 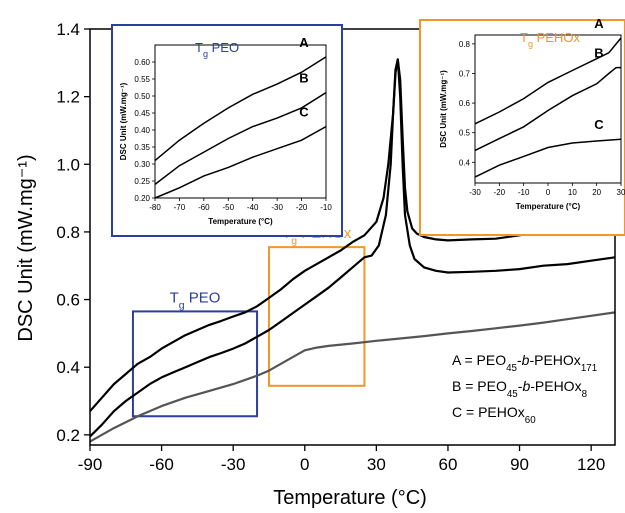 What do you see at coordinates (142, 164) in the screenshot?
I see `inset-peo-y-tick-label: 0.30` at bounding box center [142, 164].